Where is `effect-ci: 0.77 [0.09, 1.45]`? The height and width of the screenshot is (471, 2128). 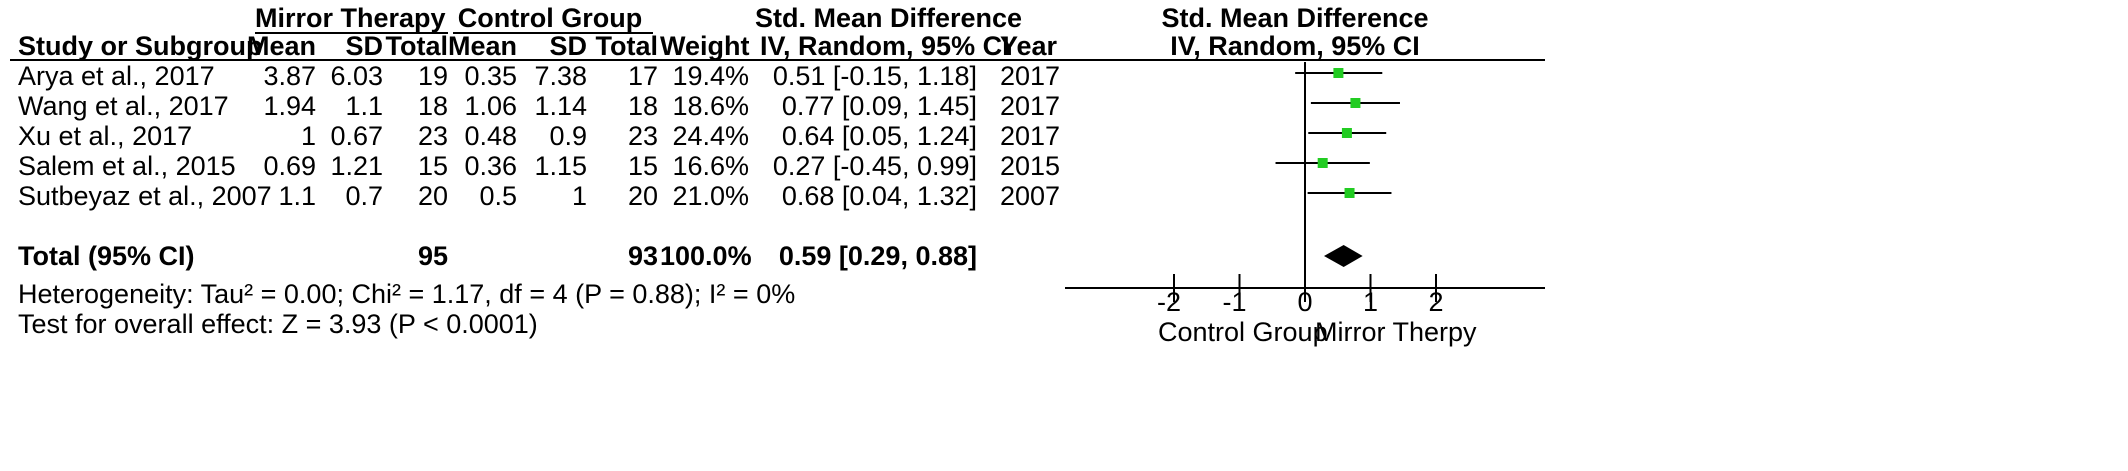
effect-ci: 0.77 [0.09, 1.45] is located at coordinates (879, 106).